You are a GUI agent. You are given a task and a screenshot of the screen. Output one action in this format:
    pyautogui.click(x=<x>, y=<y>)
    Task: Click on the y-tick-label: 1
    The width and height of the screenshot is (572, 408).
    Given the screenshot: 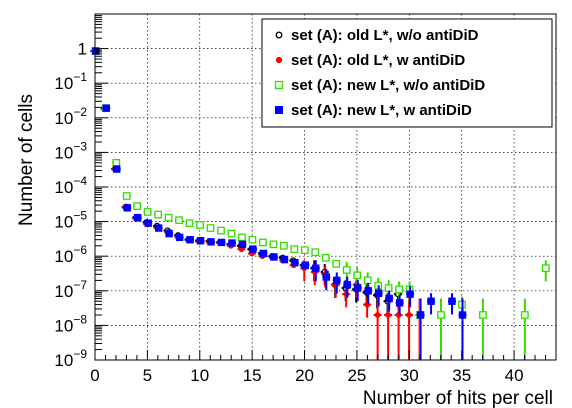 What is the action you would take?
    pyautogui.click(x=82, y=49)
    